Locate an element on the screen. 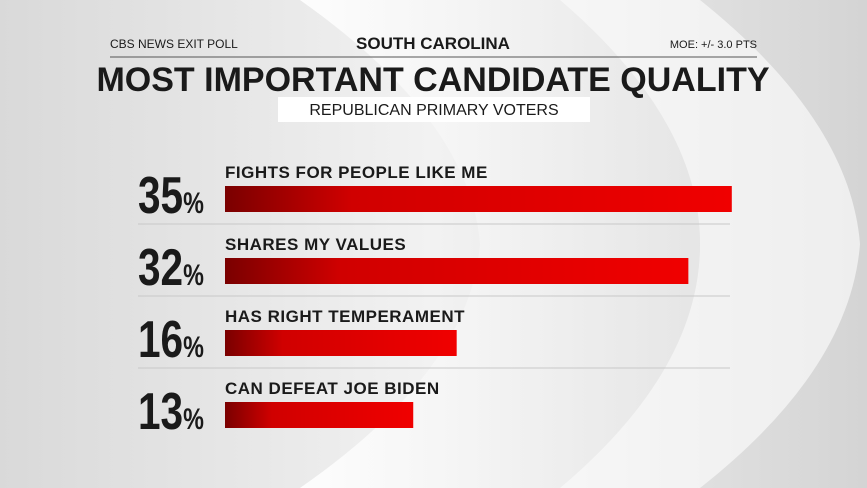 The height and width of the screenshot is (488, 867). value-label: 16% is located at coordinates (171, 339).